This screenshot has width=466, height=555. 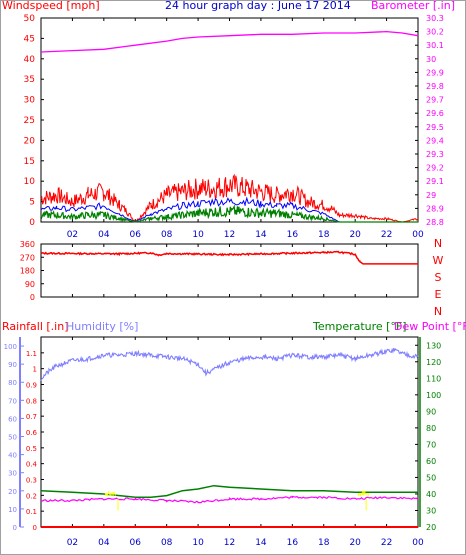 What do you see at coordinates (12, 438) in the screenshot?
I see `humidity-tick-label: 50` at bounding box center [12, 438].